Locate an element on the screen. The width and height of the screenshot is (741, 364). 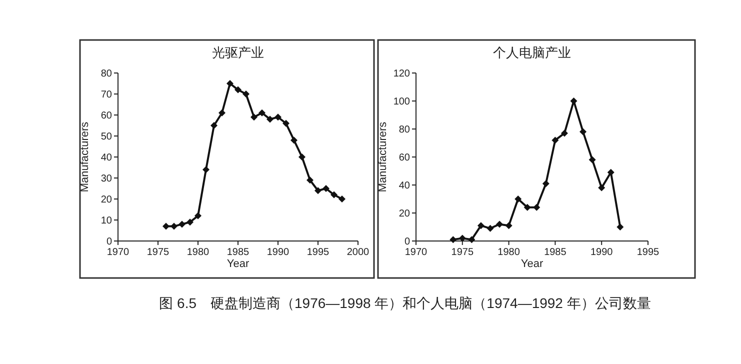
y-tick-label: 70 is located at coordinates (106, 95).